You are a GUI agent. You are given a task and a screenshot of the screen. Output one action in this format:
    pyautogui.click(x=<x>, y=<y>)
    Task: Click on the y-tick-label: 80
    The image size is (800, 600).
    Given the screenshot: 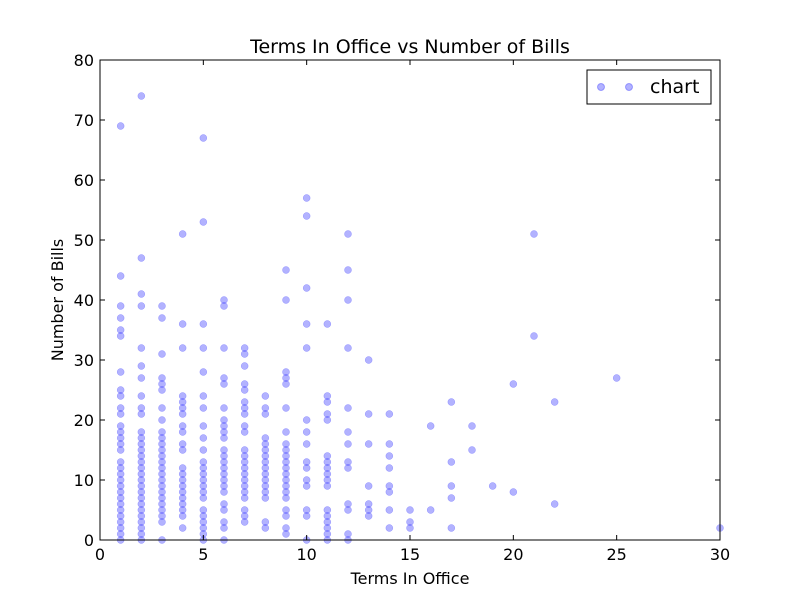 What is the action you would take?
    pyautogui.click(x=84, y=60)
    